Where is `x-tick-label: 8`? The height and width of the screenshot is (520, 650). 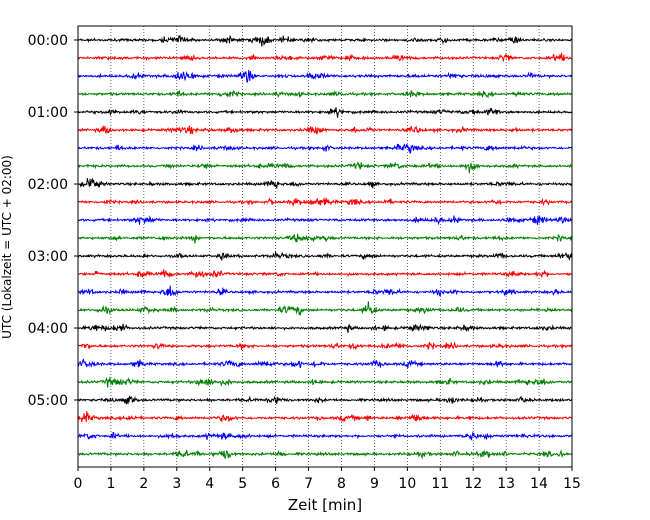 x-tick-label: 8 is located at coordinates (341, 484).